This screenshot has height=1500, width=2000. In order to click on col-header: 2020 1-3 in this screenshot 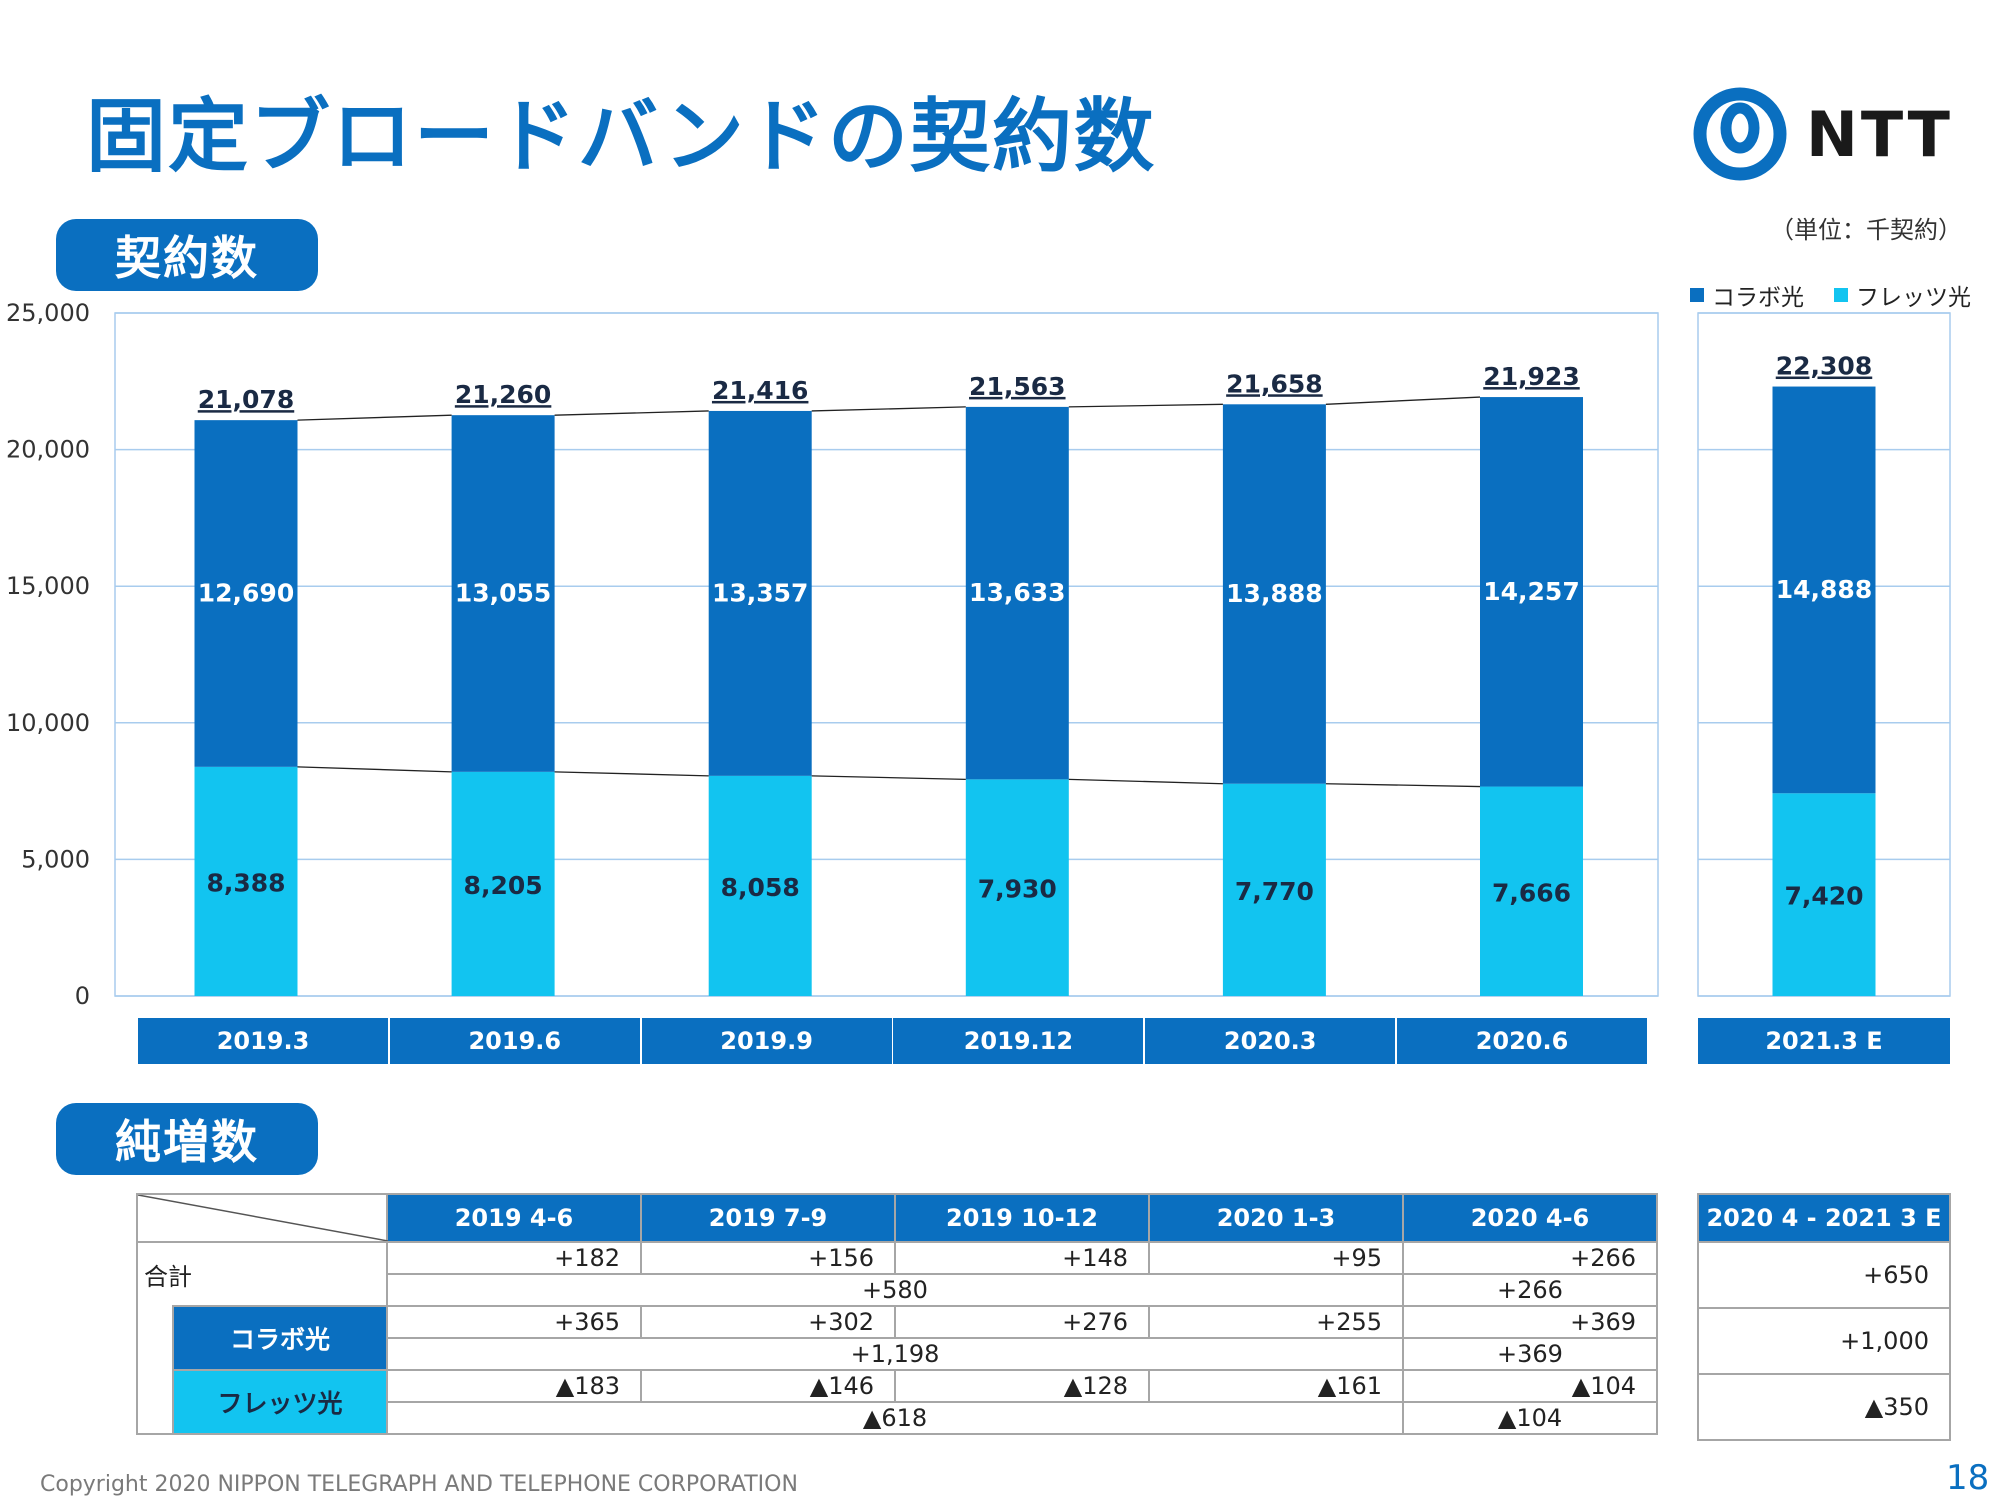, I will do `click(1276, 1218)`.